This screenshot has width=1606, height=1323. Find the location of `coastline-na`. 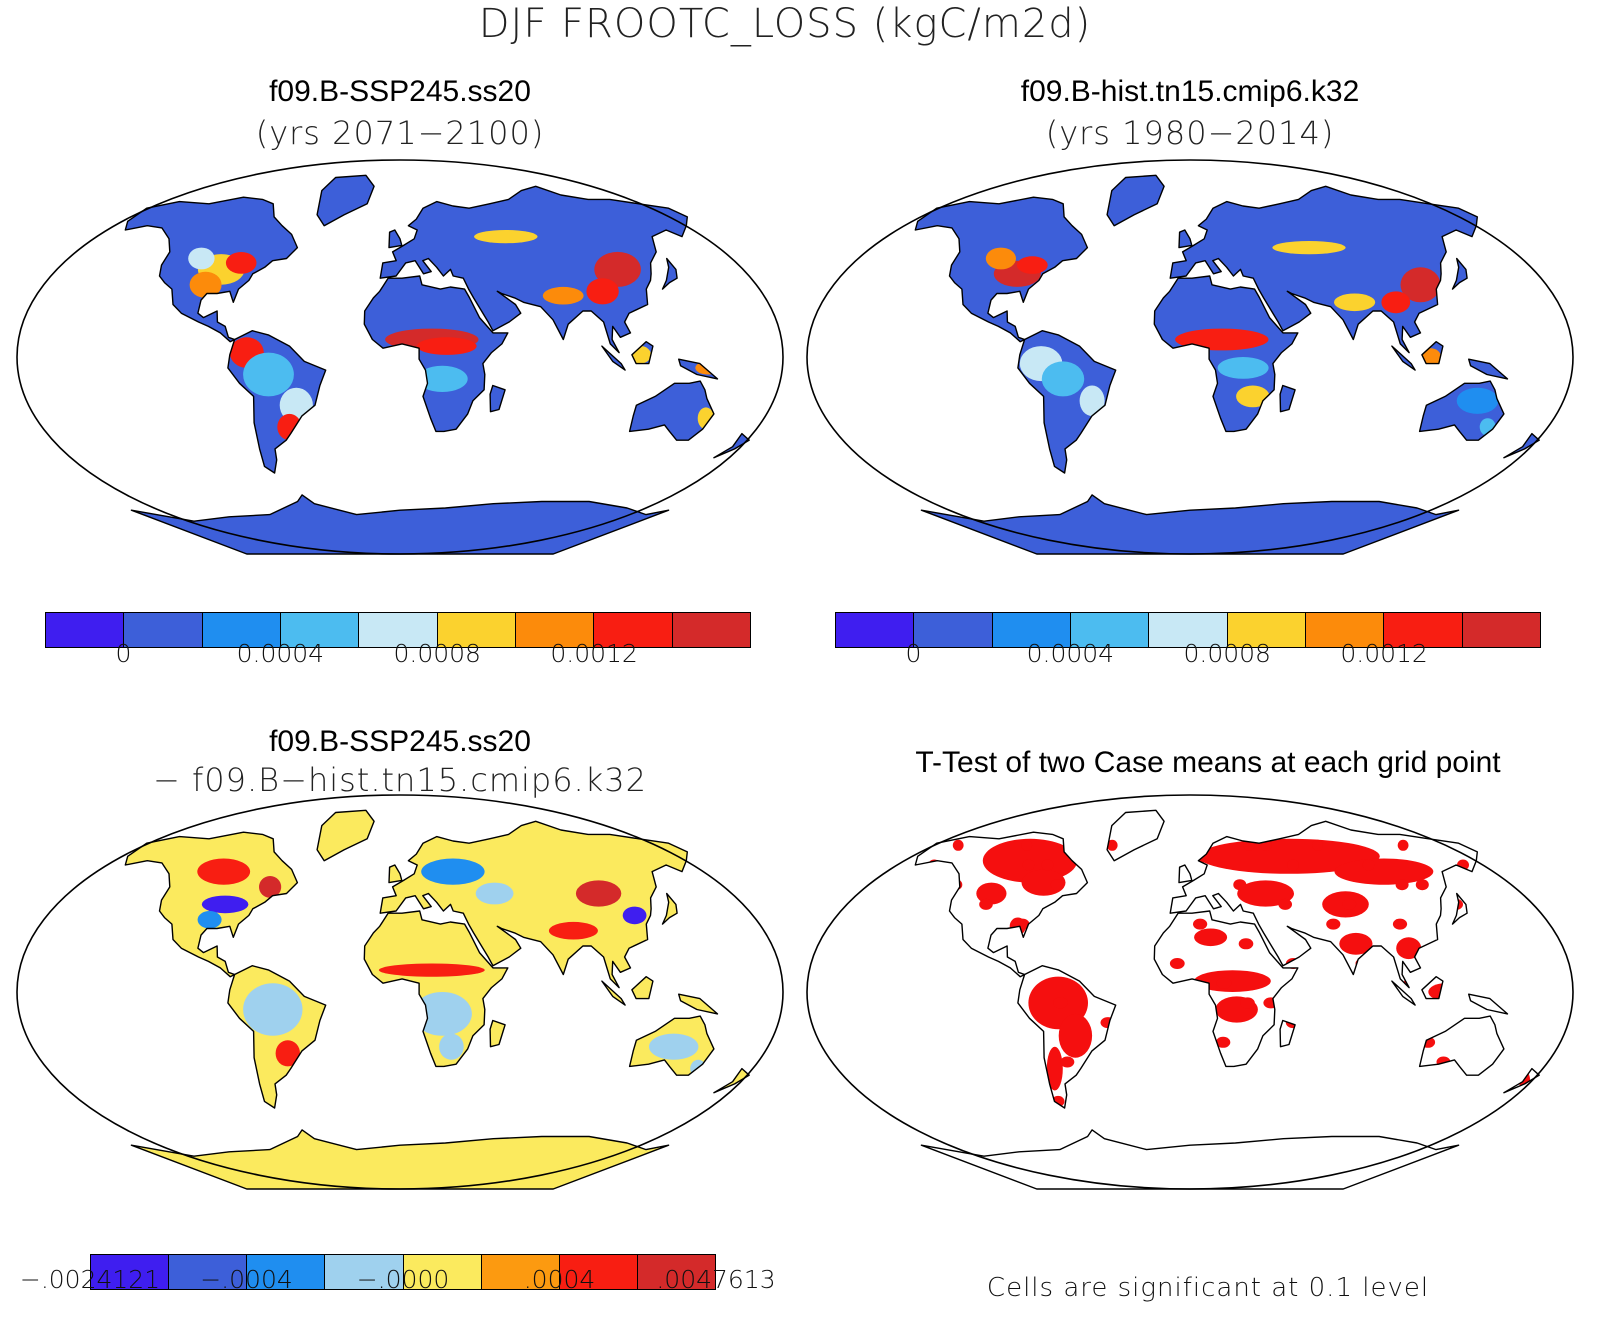

coastline-na is located at coordinates (1001, 904).